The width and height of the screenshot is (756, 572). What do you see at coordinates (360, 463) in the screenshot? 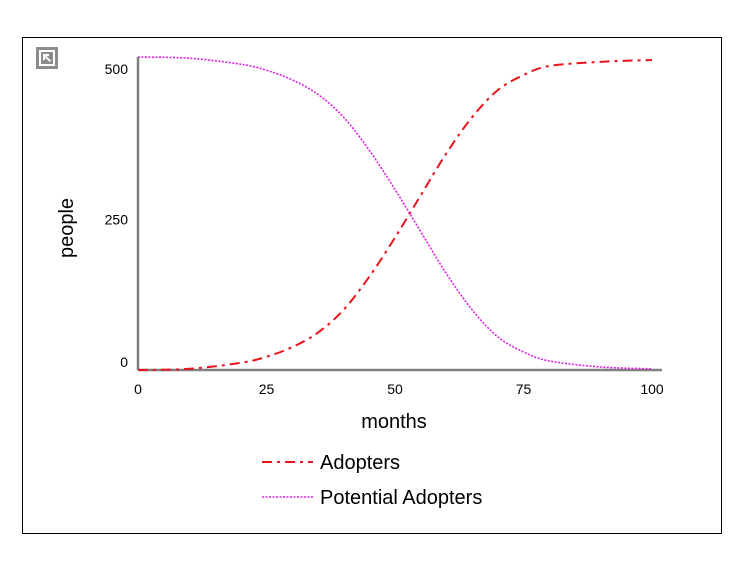
I see `legend-label: Adopters` at bounding box center [360, 463].